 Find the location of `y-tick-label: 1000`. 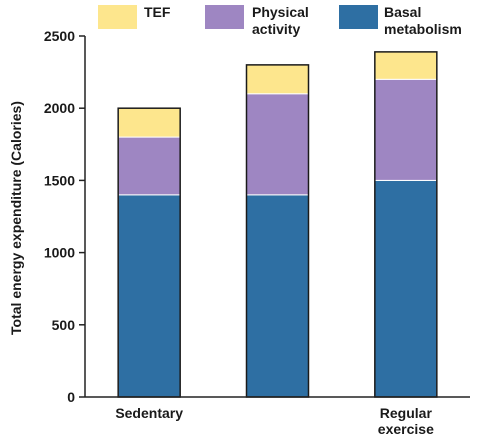

y-tick-label: 1000 is located at coordinates (59, 253).